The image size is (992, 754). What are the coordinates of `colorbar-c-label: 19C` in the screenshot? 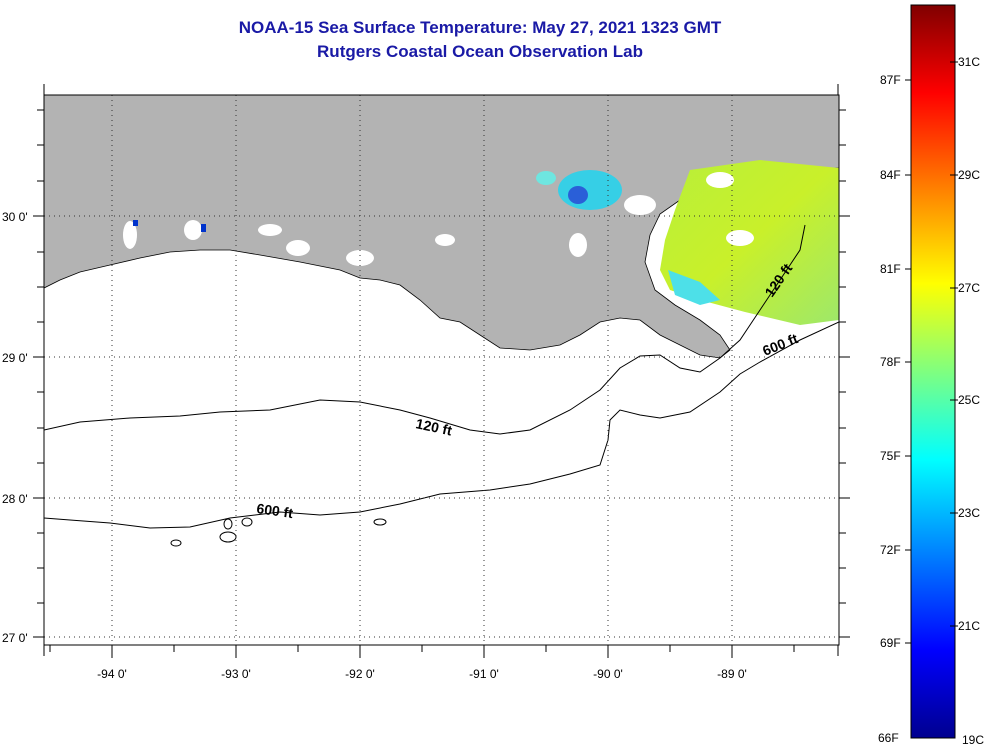 It's located at (973, 740).